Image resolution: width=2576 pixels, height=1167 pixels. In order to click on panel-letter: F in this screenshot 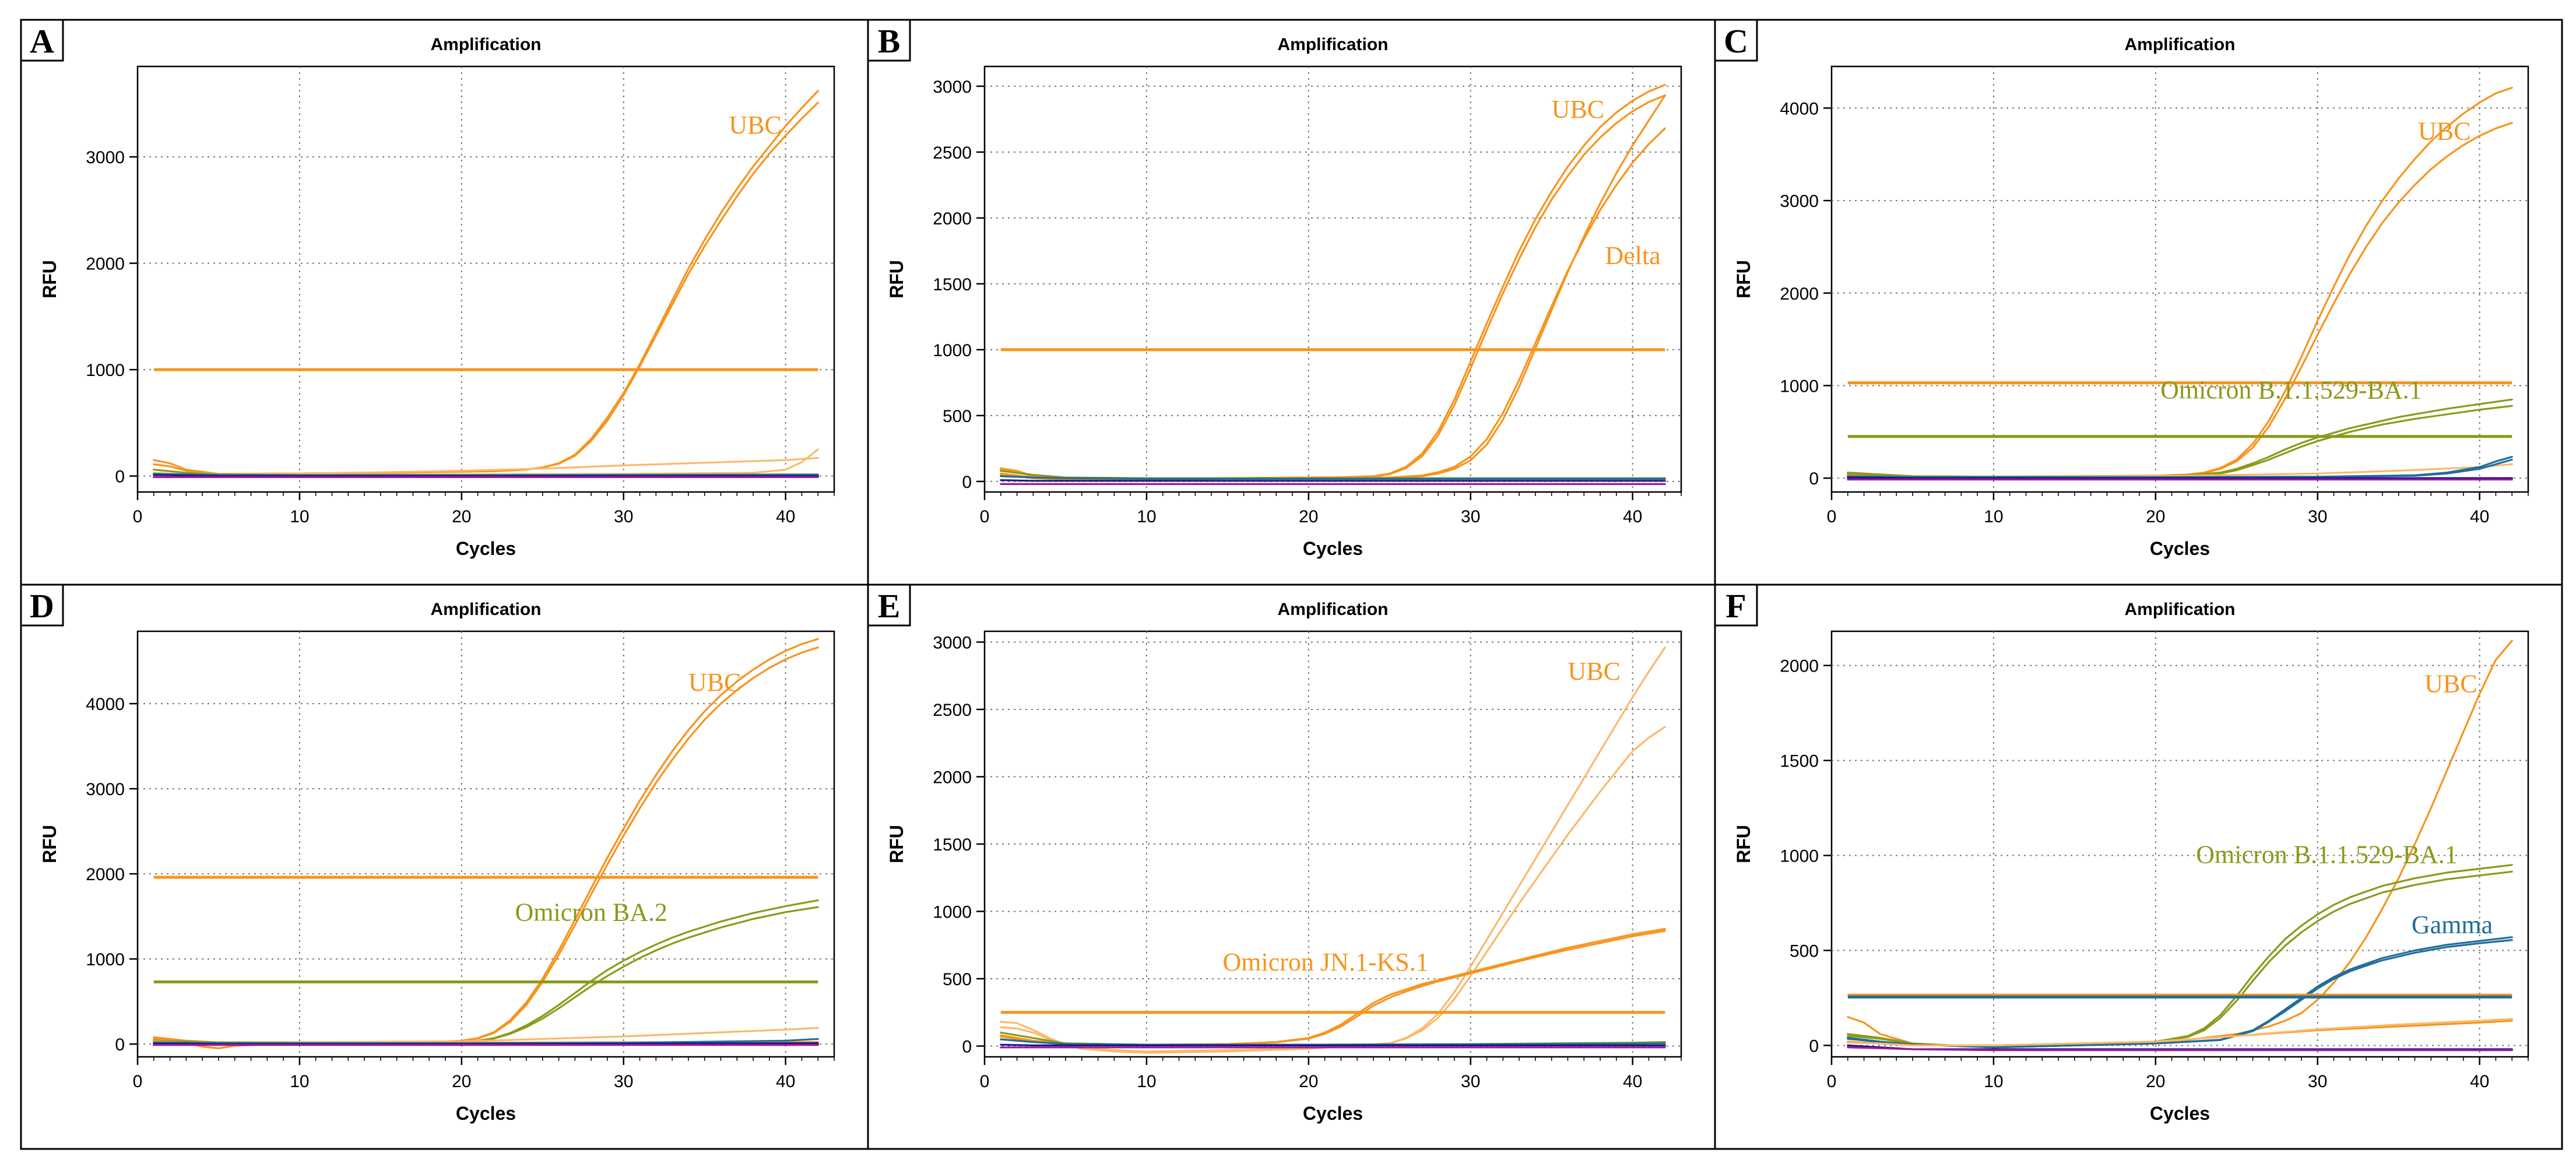, I will do `click(1736, 605)`.